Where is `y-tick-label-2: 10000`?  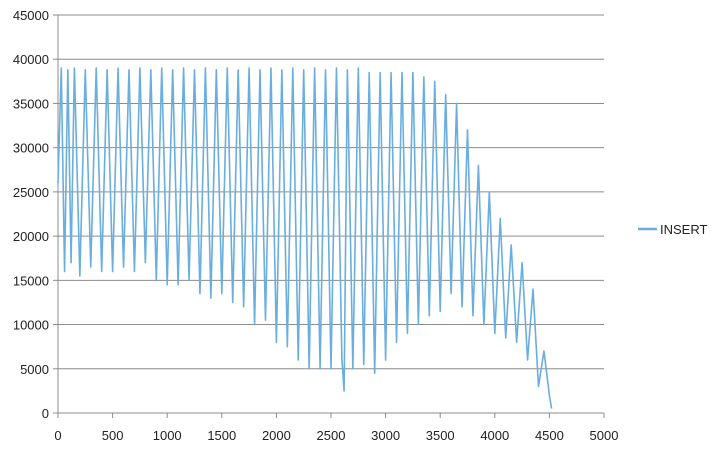
y-tick-label-2: 10000 is located at coordinates (31, 325).